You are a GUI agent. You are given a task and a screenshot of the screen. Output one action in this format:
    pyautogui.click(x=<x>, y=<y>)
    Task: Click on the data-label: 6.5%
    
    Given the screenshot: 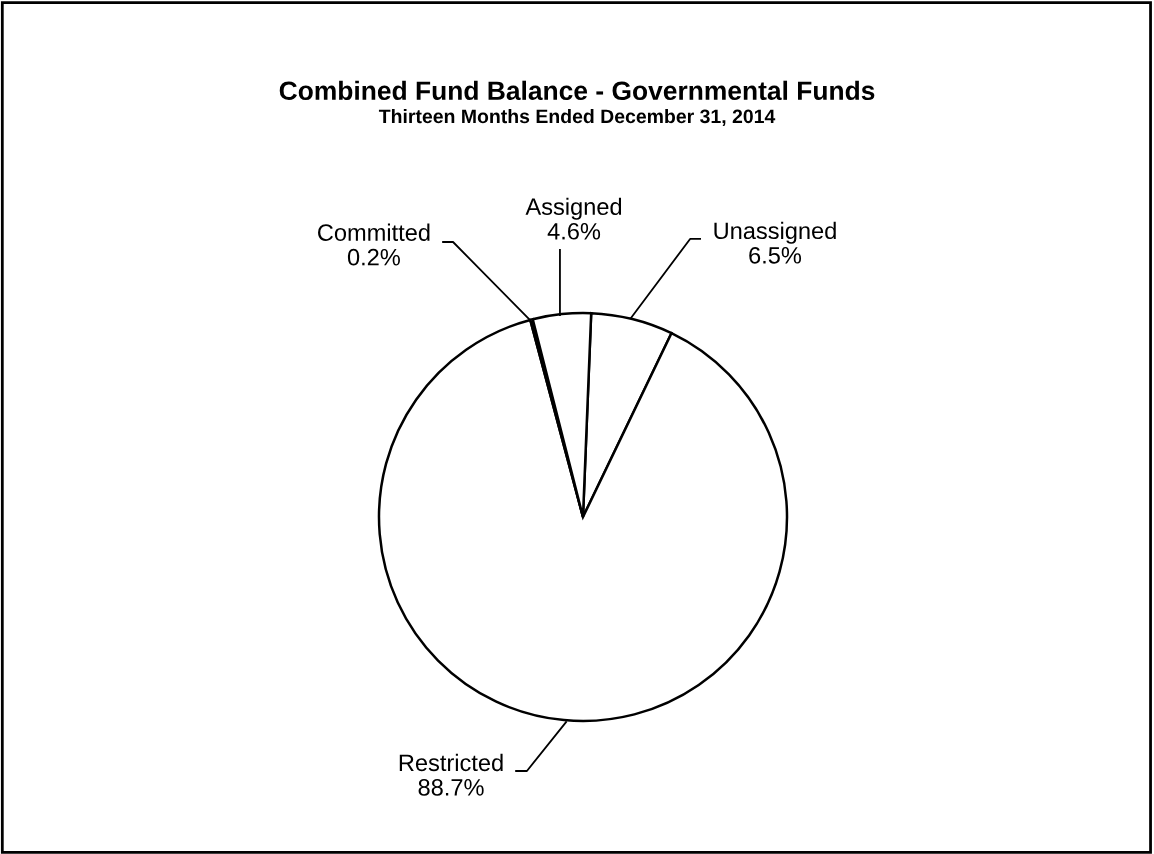 What is the action you would take?
    pyautogui.click(x=775, y=255)
    